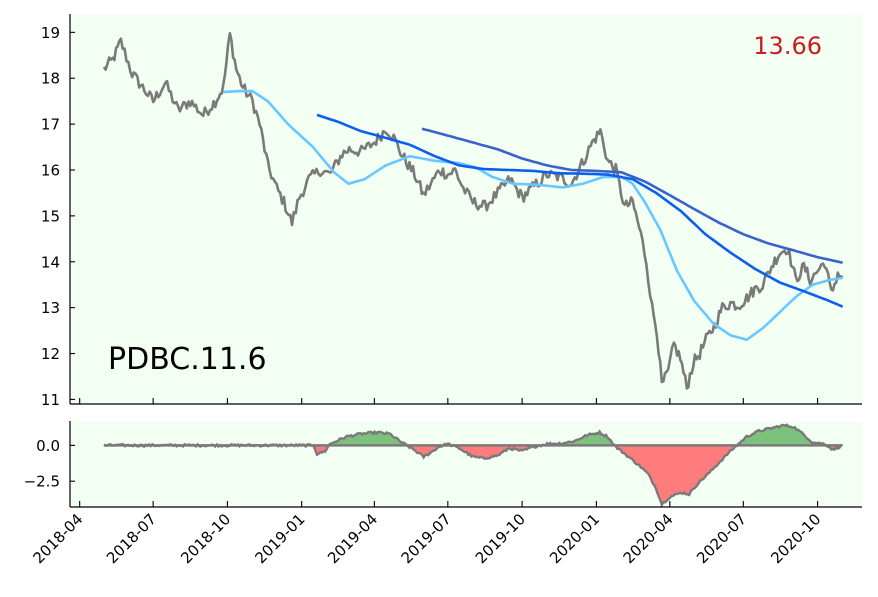  Describe the element at coordinates (48, 446) in the screenshot. I see `y-tick-label: 0.0` at that location.